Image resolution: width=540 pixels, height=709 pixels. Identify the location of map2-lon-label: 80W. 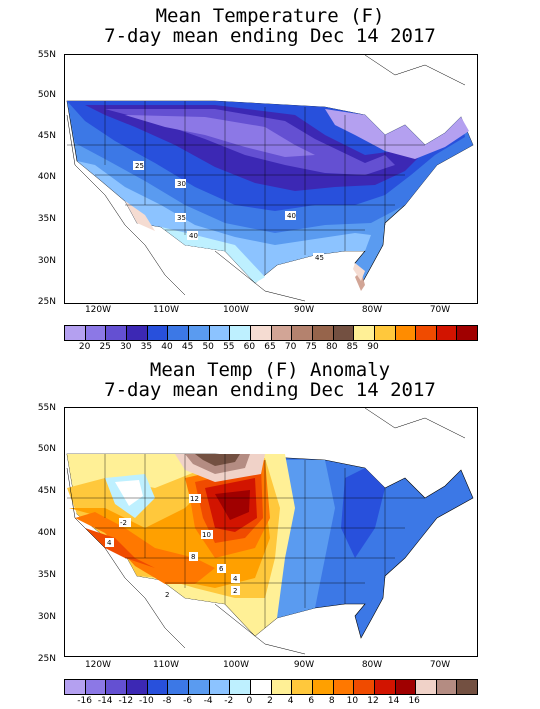
(372, 665).